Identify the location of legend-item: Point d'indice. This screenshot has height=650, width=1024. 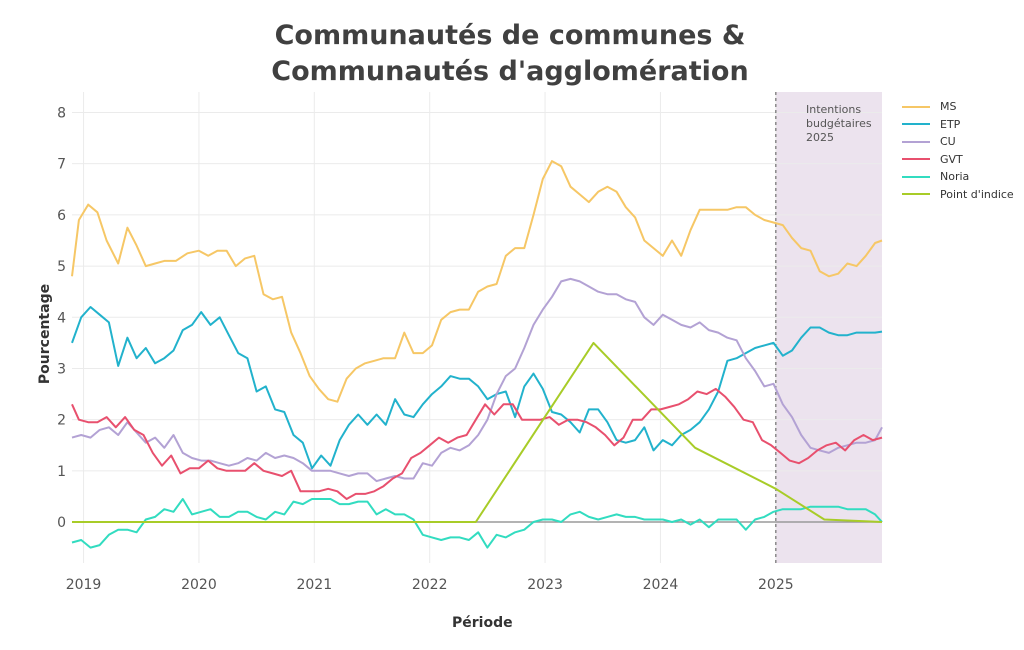
(958, 195).